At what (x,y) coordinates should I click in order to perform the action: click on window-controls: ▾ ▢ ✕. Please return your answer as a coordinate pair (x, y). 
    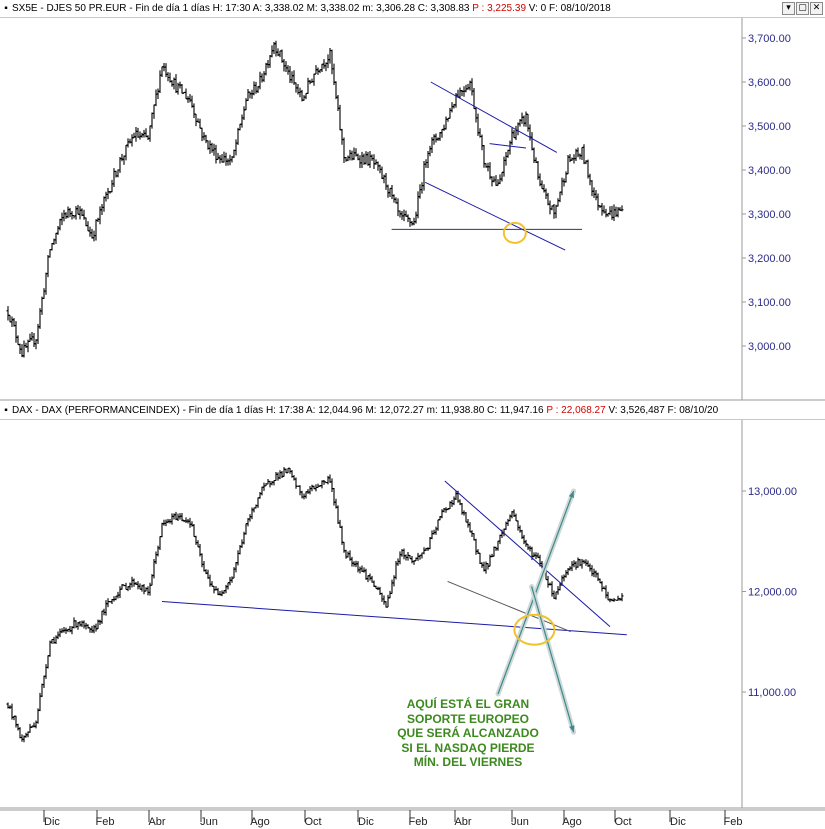
    Looking at the image, I should click on (802, 8).